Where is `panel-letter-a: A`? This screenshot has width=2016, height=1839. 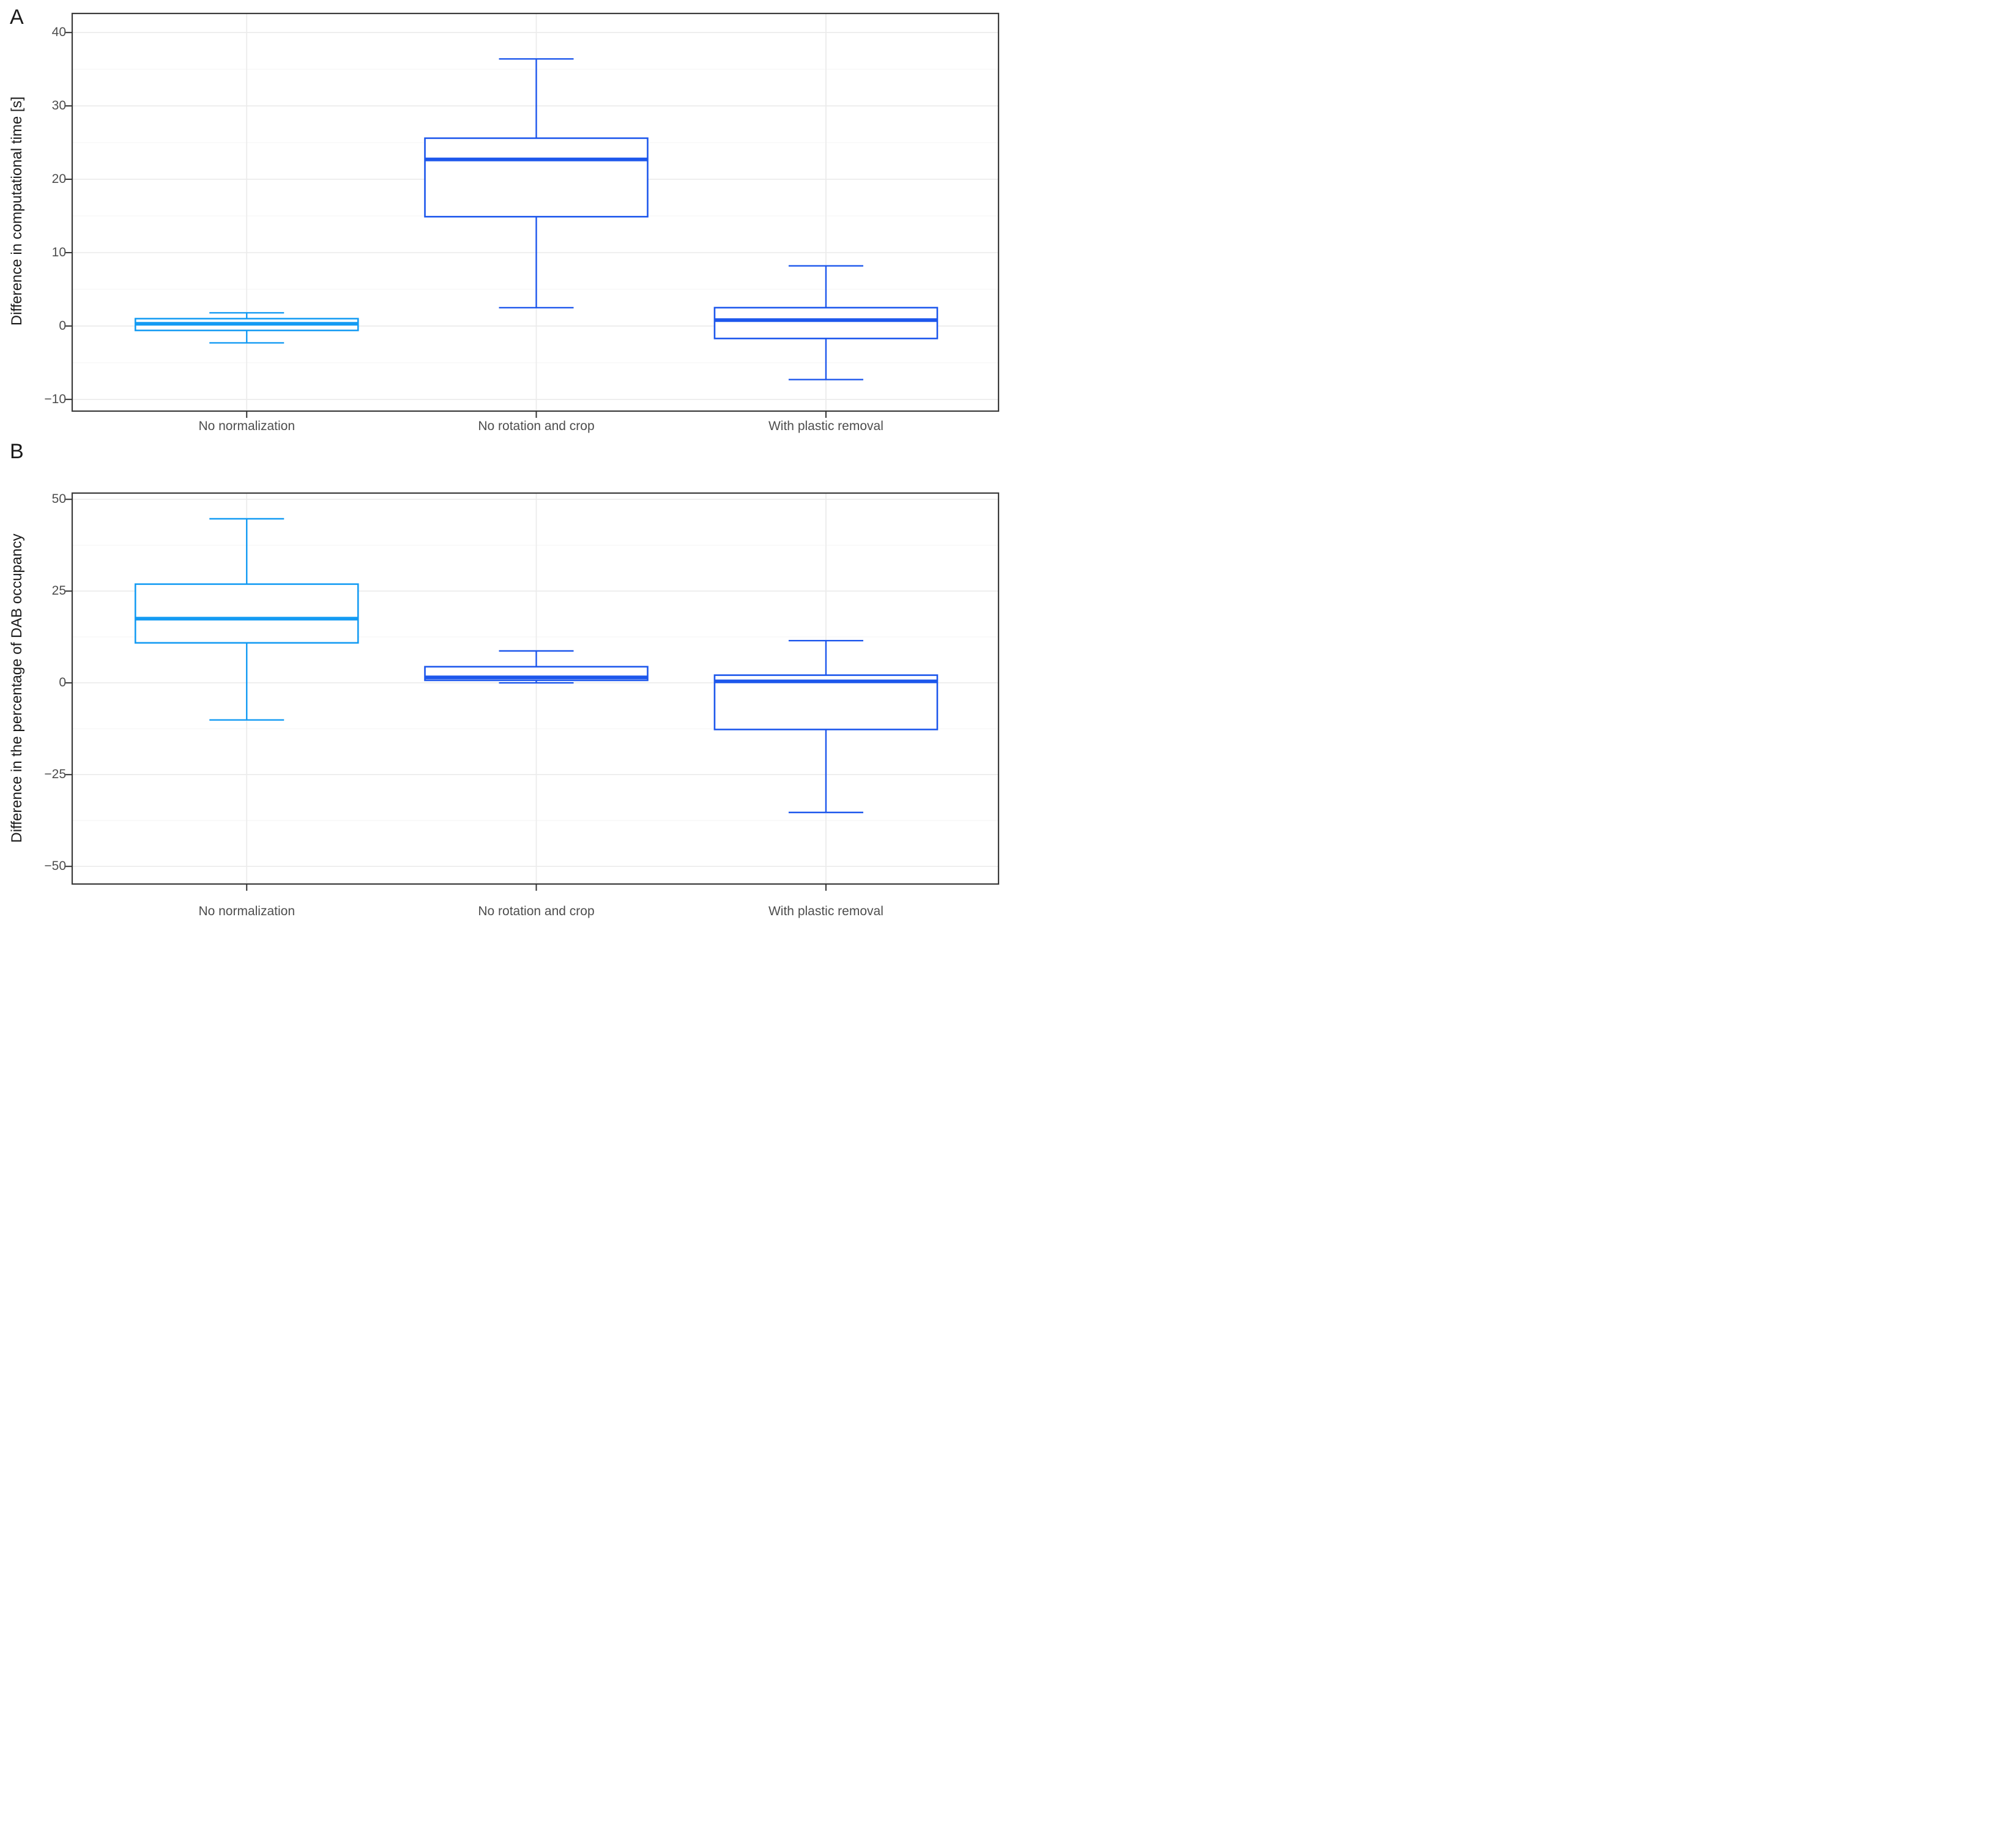
panel-letter-a: A is located at coordinates (17, 17).